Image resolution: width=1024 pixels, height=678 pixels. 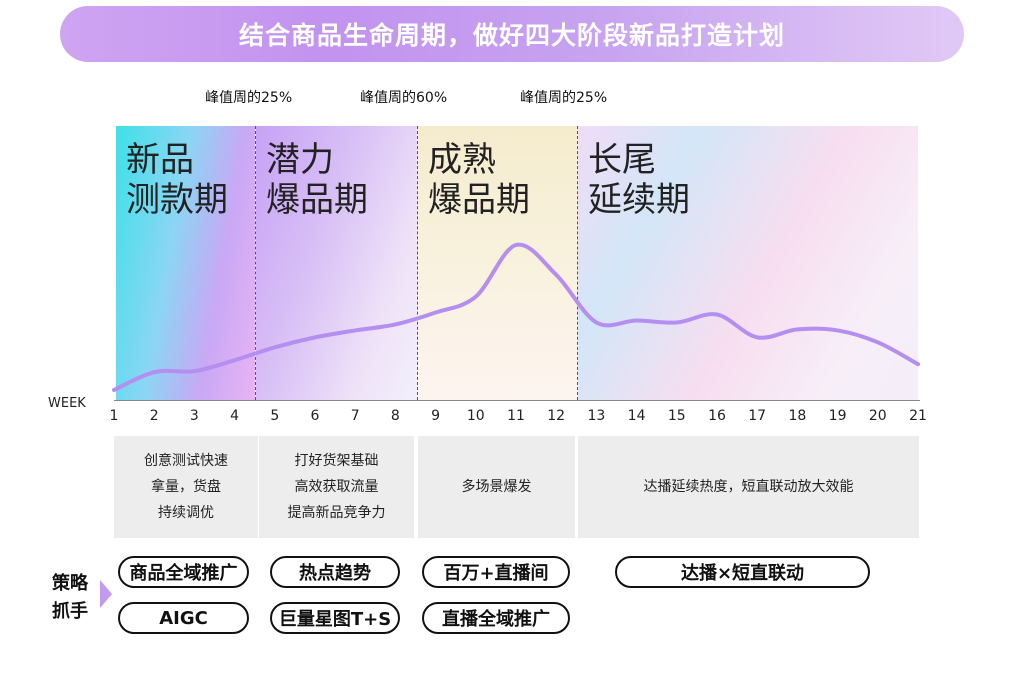 What do you see at coordinates (194, 416) in the screenshot?
I see `x-tick-label: 3` at bounding box center [194, 416].